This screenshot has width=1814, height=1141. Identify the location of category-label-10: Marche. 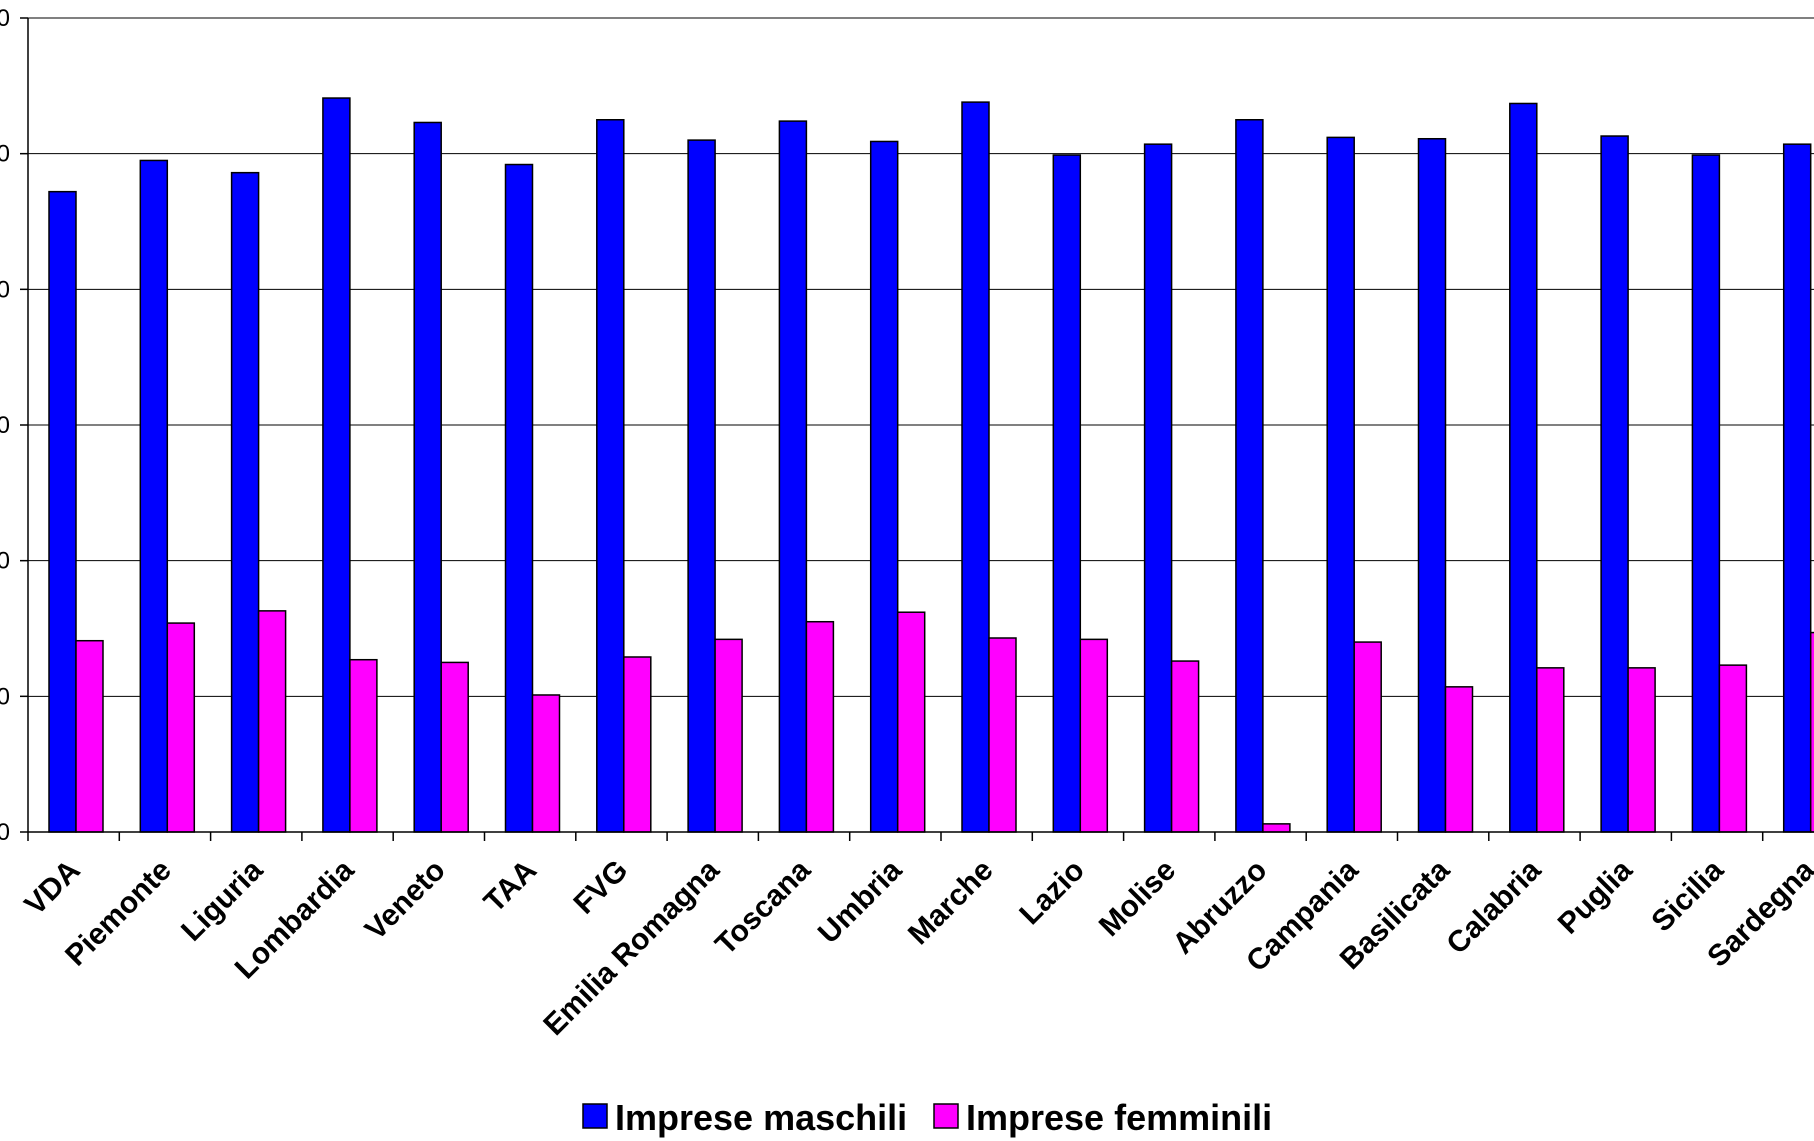
(951, 903).